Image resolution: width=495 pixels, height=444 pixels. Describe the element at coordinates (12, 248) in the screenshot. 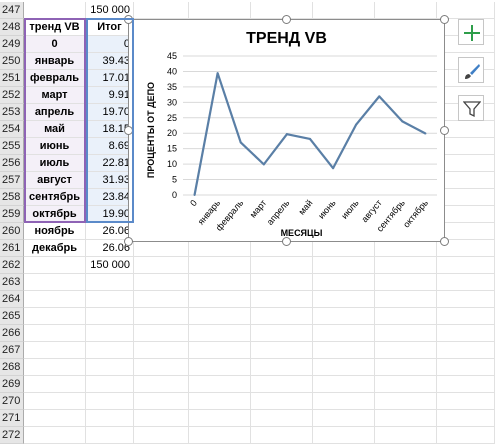

I see `row-header: 261` at that location.